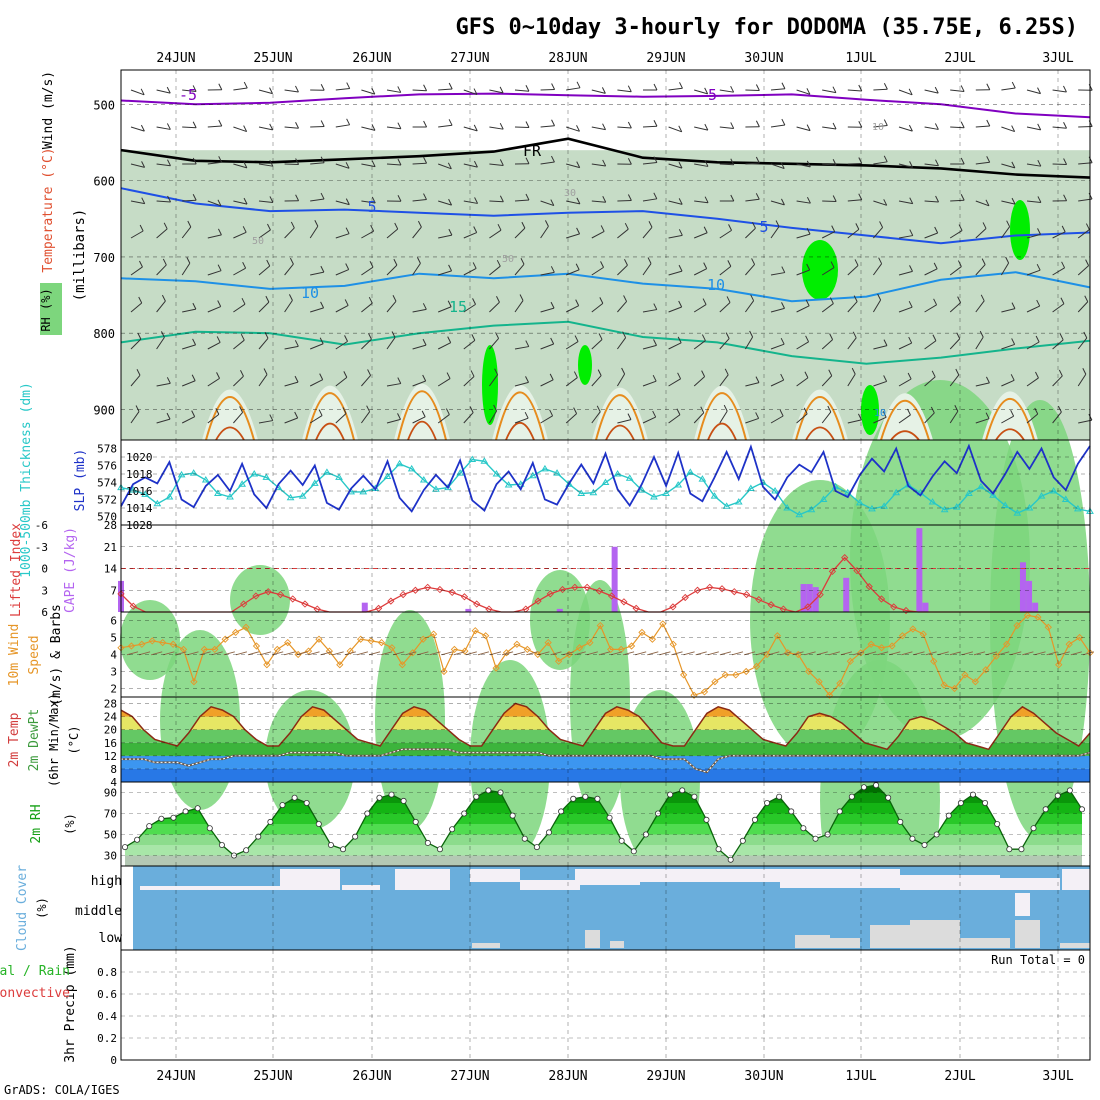  I want to click on rh-band, so click(603, 850).